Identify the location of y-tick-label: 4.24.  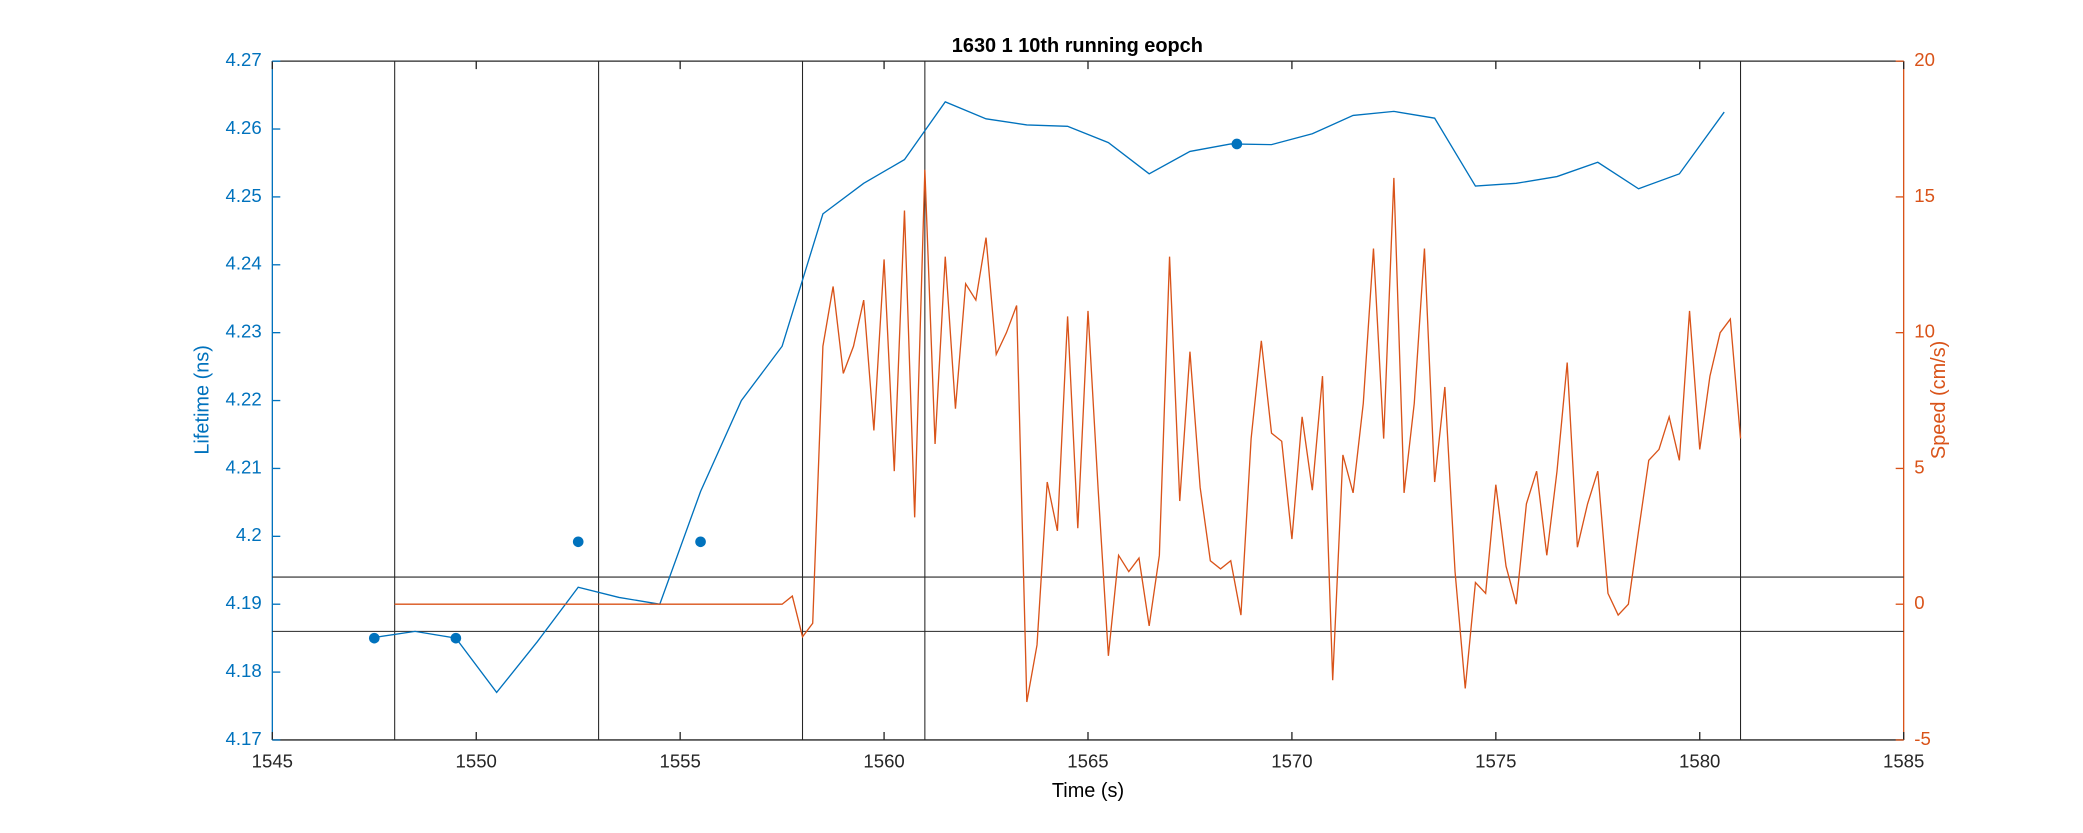
(244, 263).